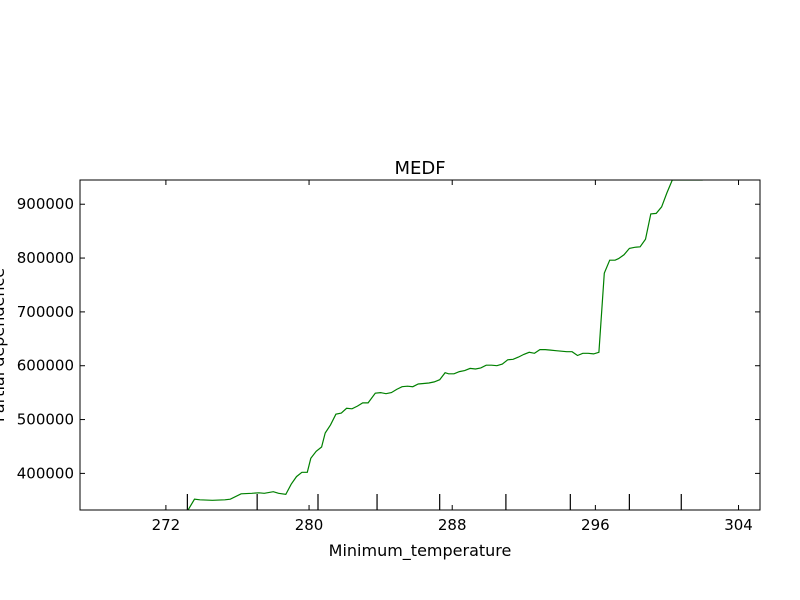 The height and width of the screenshot is (600, 800). I want to click on y-tick-label: 500000, so click(45, 420).